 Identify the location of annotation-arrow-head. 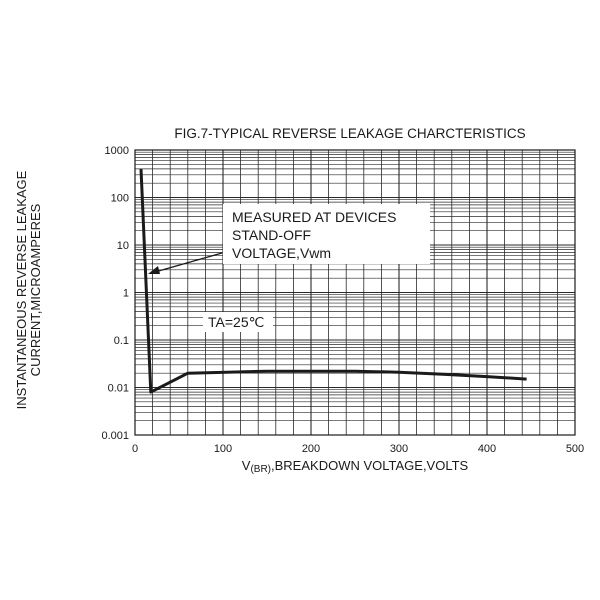
(154, 270).